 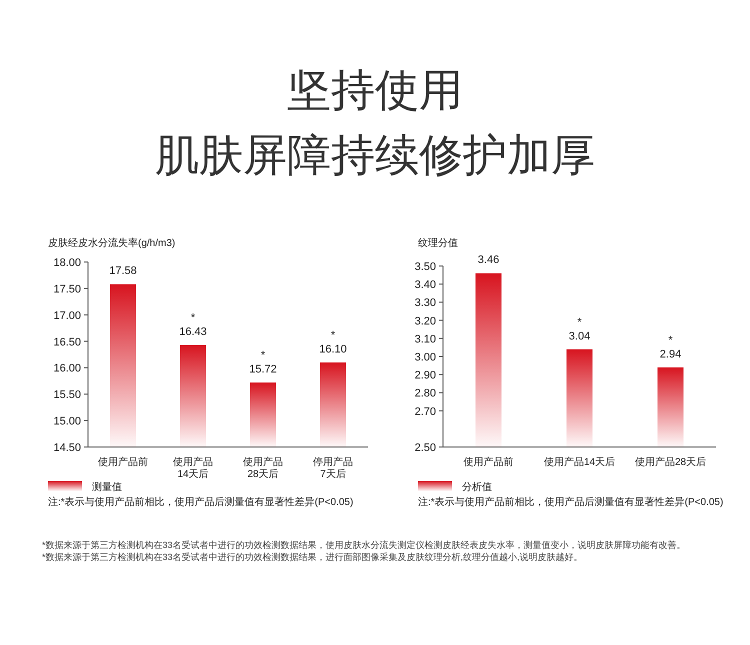 I want to click on y-tick-label: 17.50, so click(x=67, y=289).